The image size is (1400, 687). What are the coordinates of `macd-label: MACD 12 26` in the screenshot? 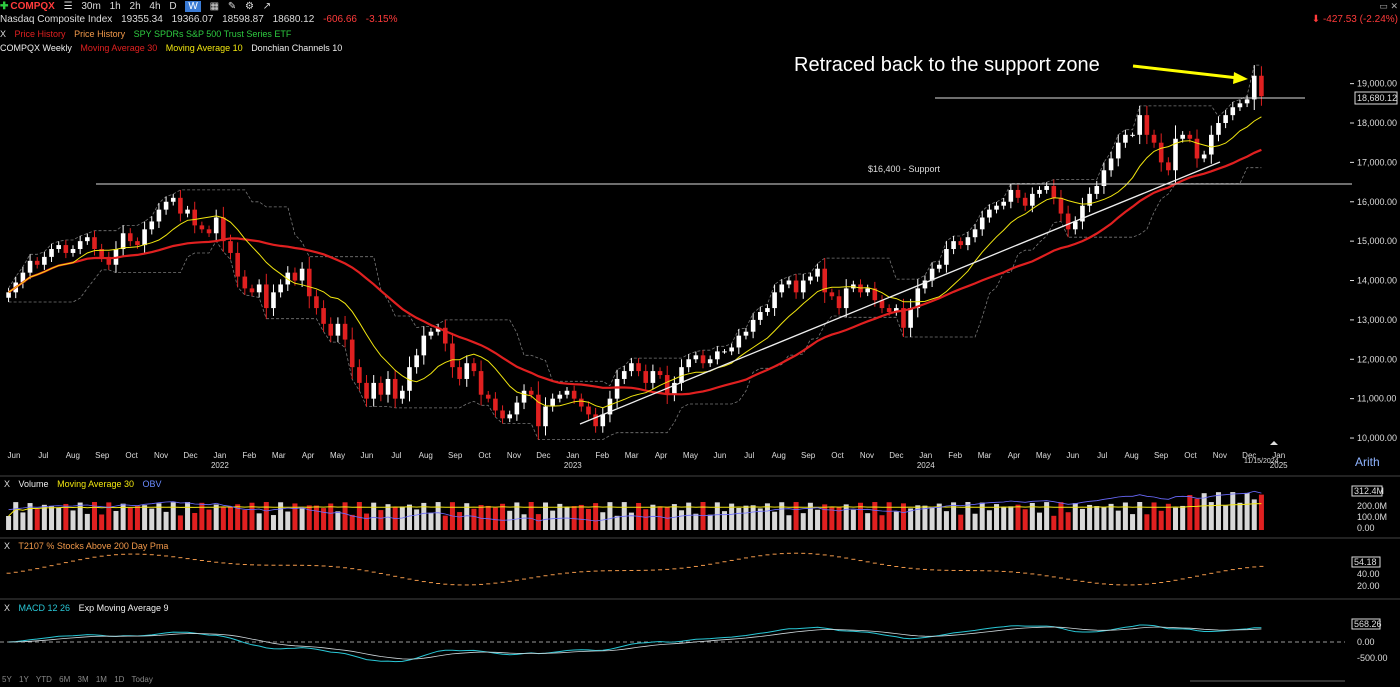 It's located at (44, 608).